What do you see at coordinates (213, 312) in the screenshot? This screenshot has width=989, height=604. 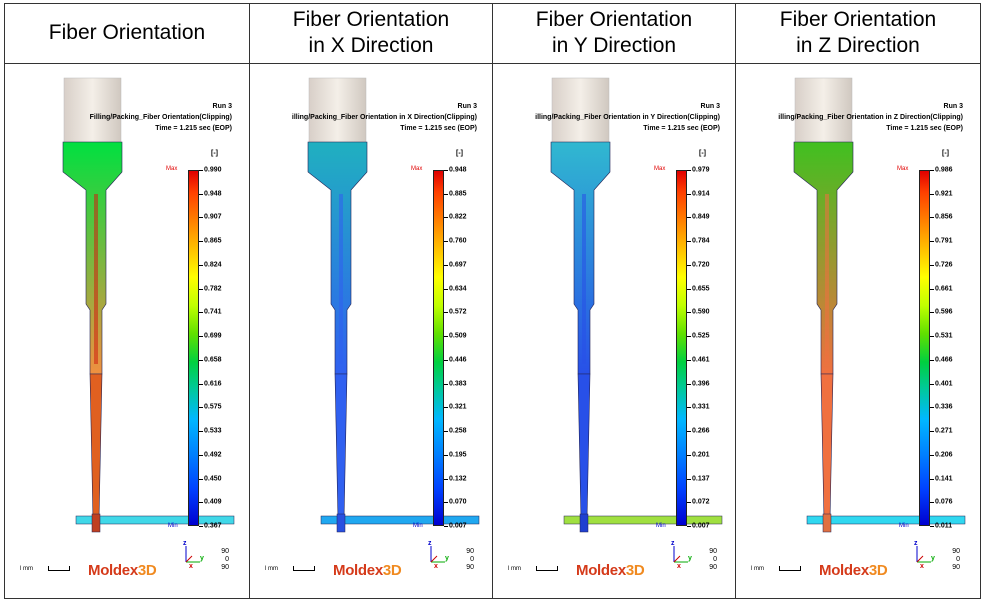 I see `legend-value: 0.741` at bounding box center [213, 312].